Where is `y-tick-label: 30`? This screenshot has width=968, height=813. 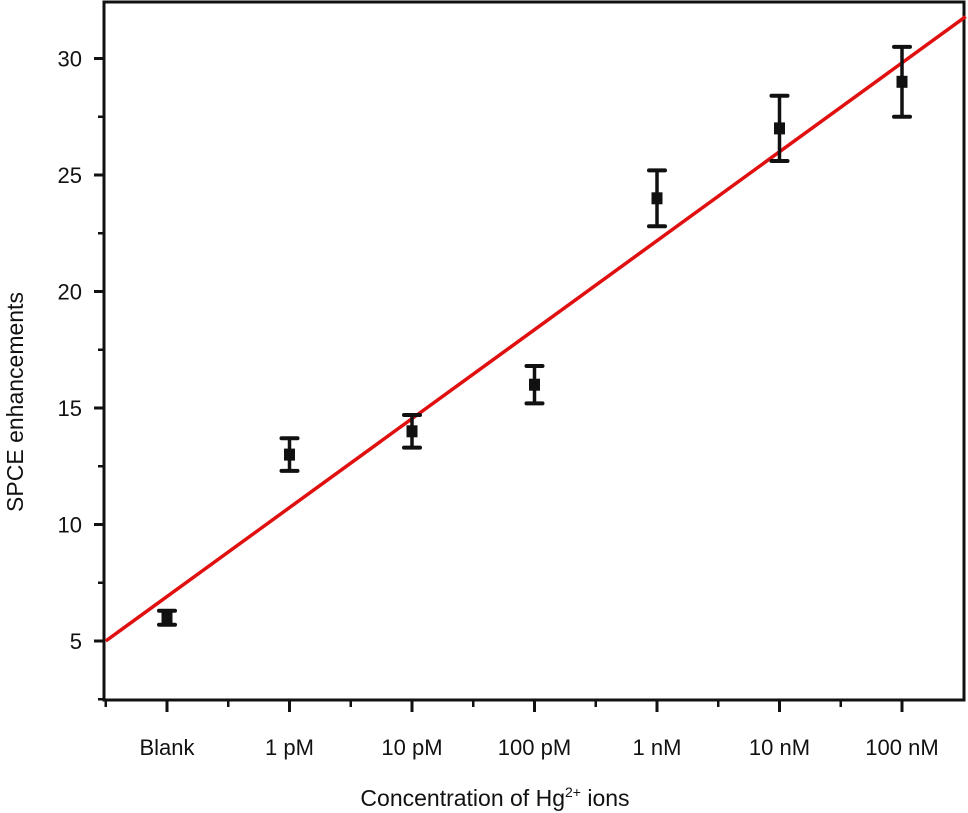 y-tick-label: 30 is located at coordinates (70, 59).